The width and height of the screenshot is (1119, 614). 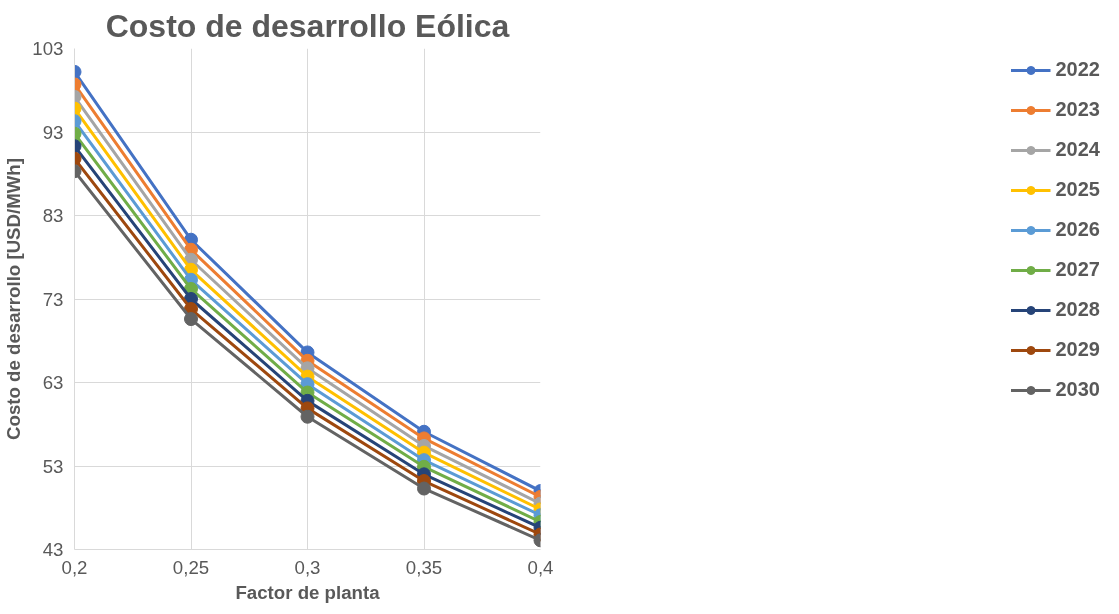 What do you see at coordinates (1077, 189) in the screenshot?
I see `legend-label: 2025` at bounding box center [1077, 189].